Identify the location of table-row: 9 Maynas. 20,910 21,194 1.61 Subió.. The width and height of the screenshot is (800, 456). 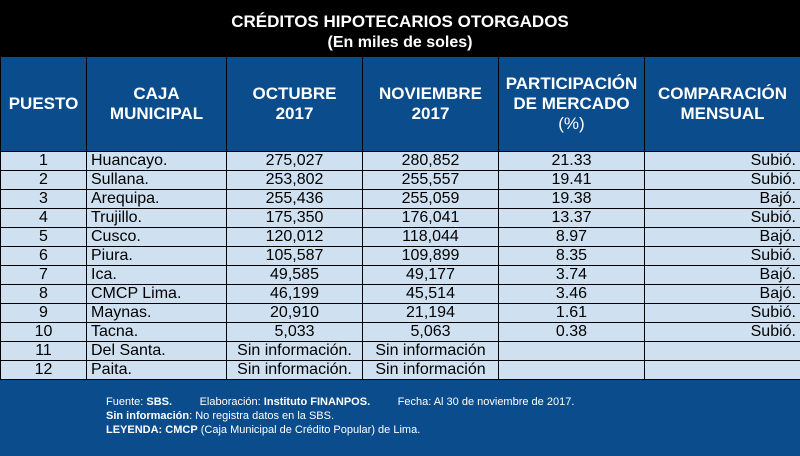
(400, 313).